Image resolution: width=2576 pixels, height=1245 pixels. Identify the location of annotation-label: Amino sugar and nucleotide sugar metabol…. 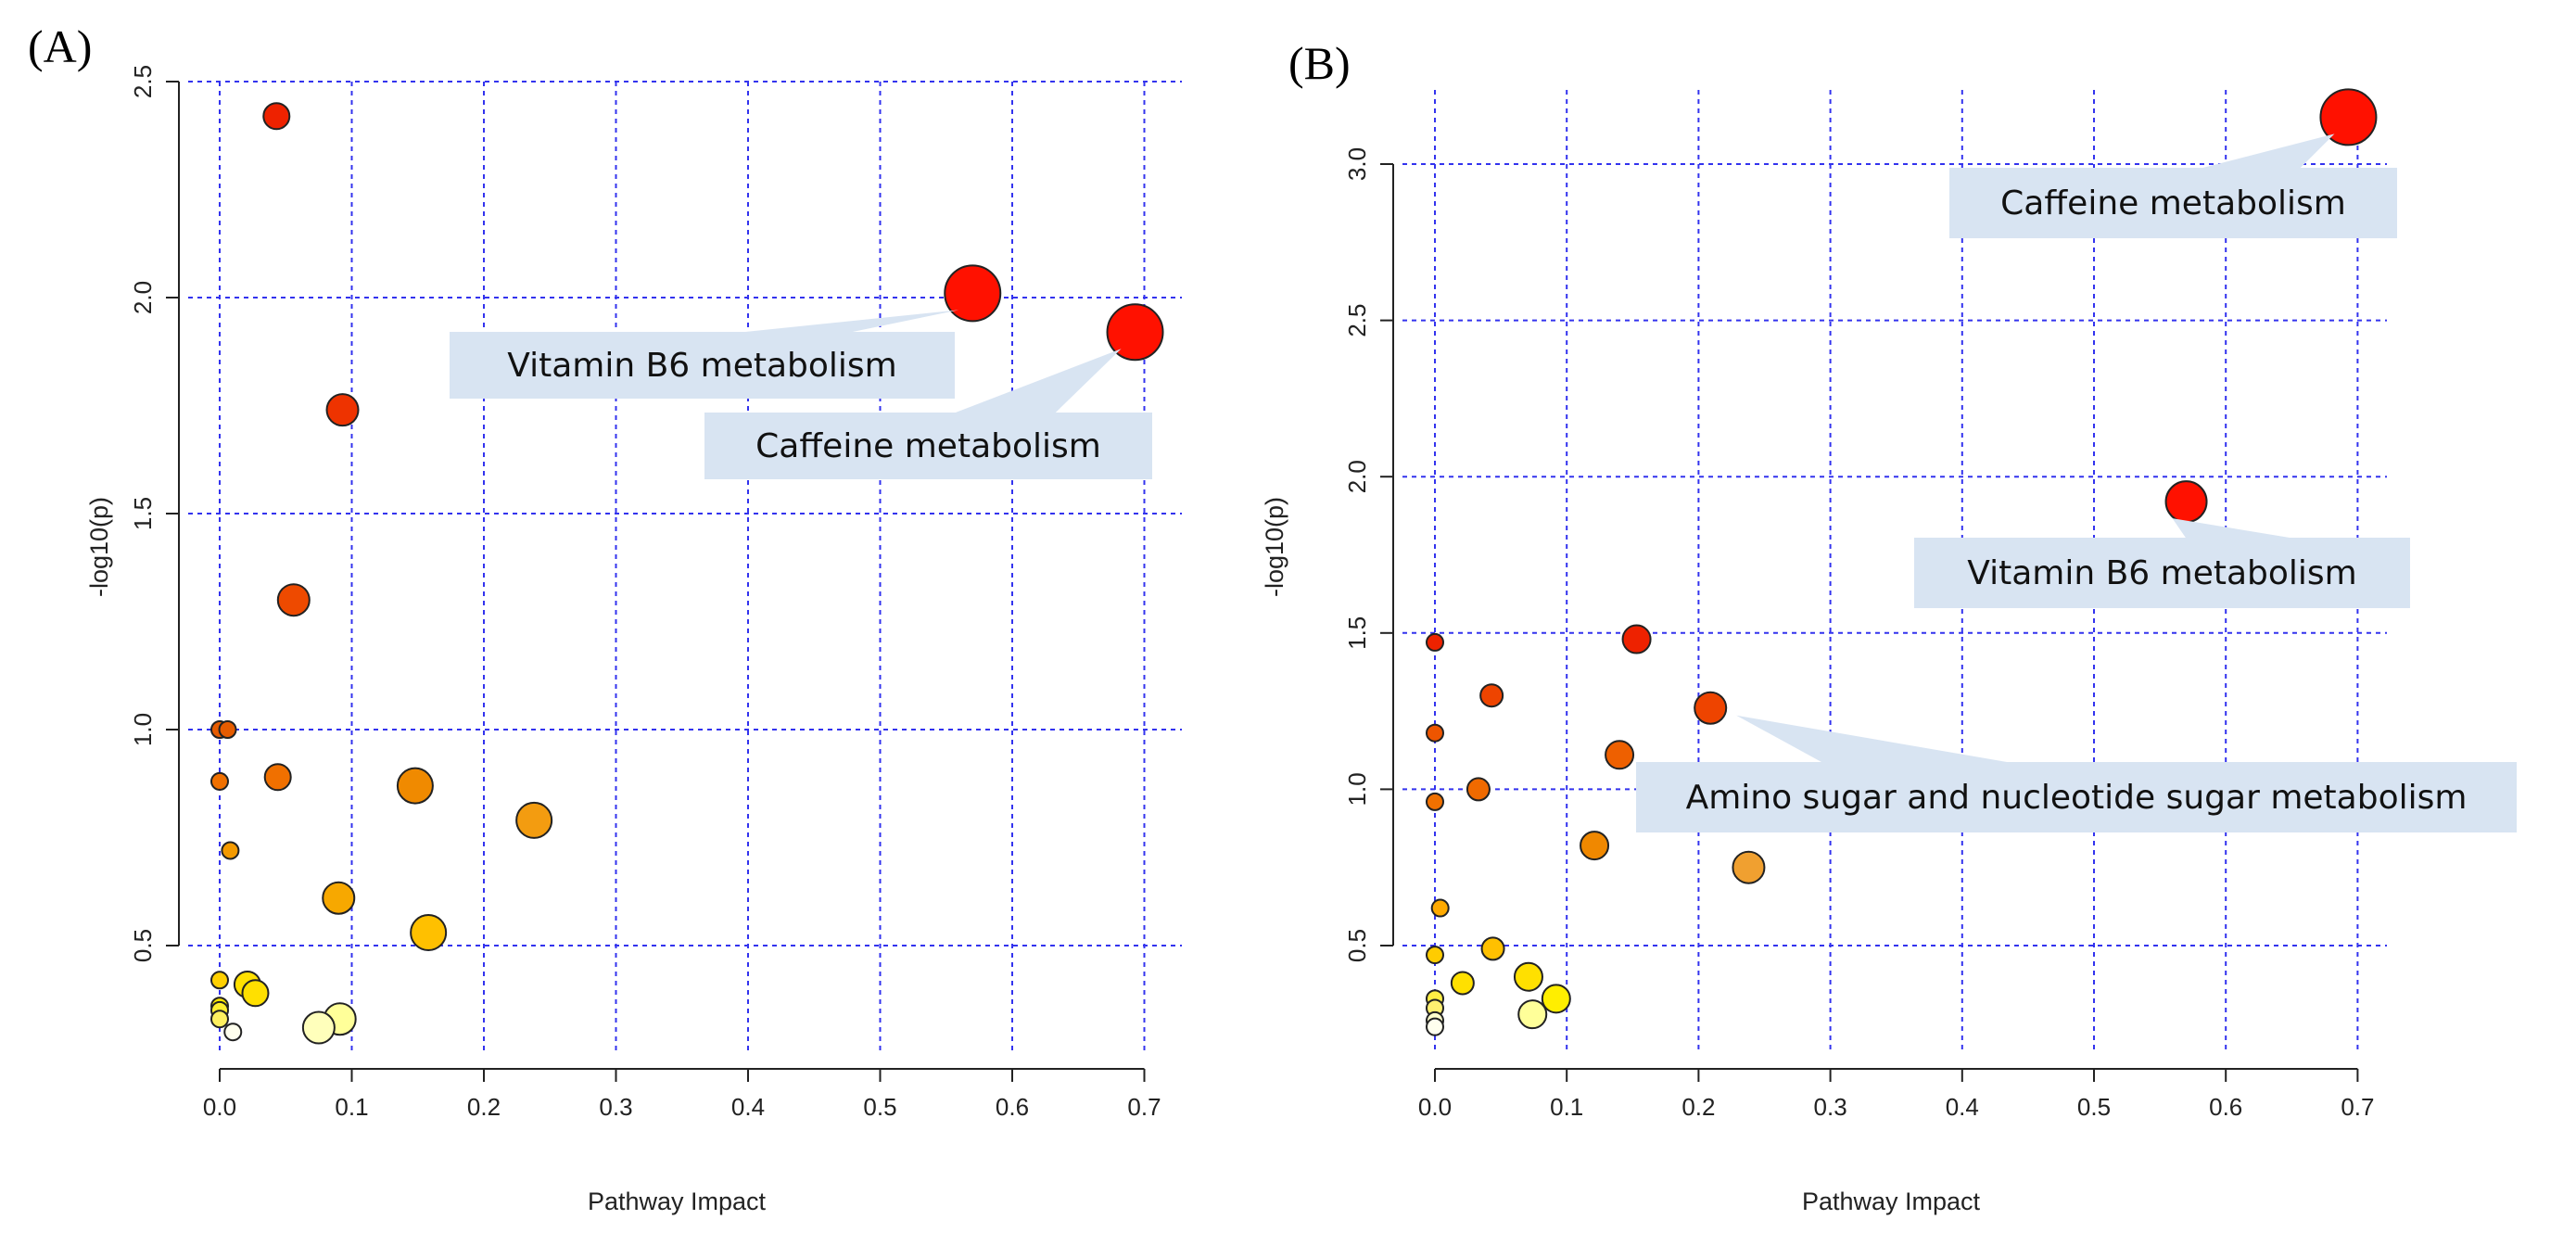
(2077, 798).